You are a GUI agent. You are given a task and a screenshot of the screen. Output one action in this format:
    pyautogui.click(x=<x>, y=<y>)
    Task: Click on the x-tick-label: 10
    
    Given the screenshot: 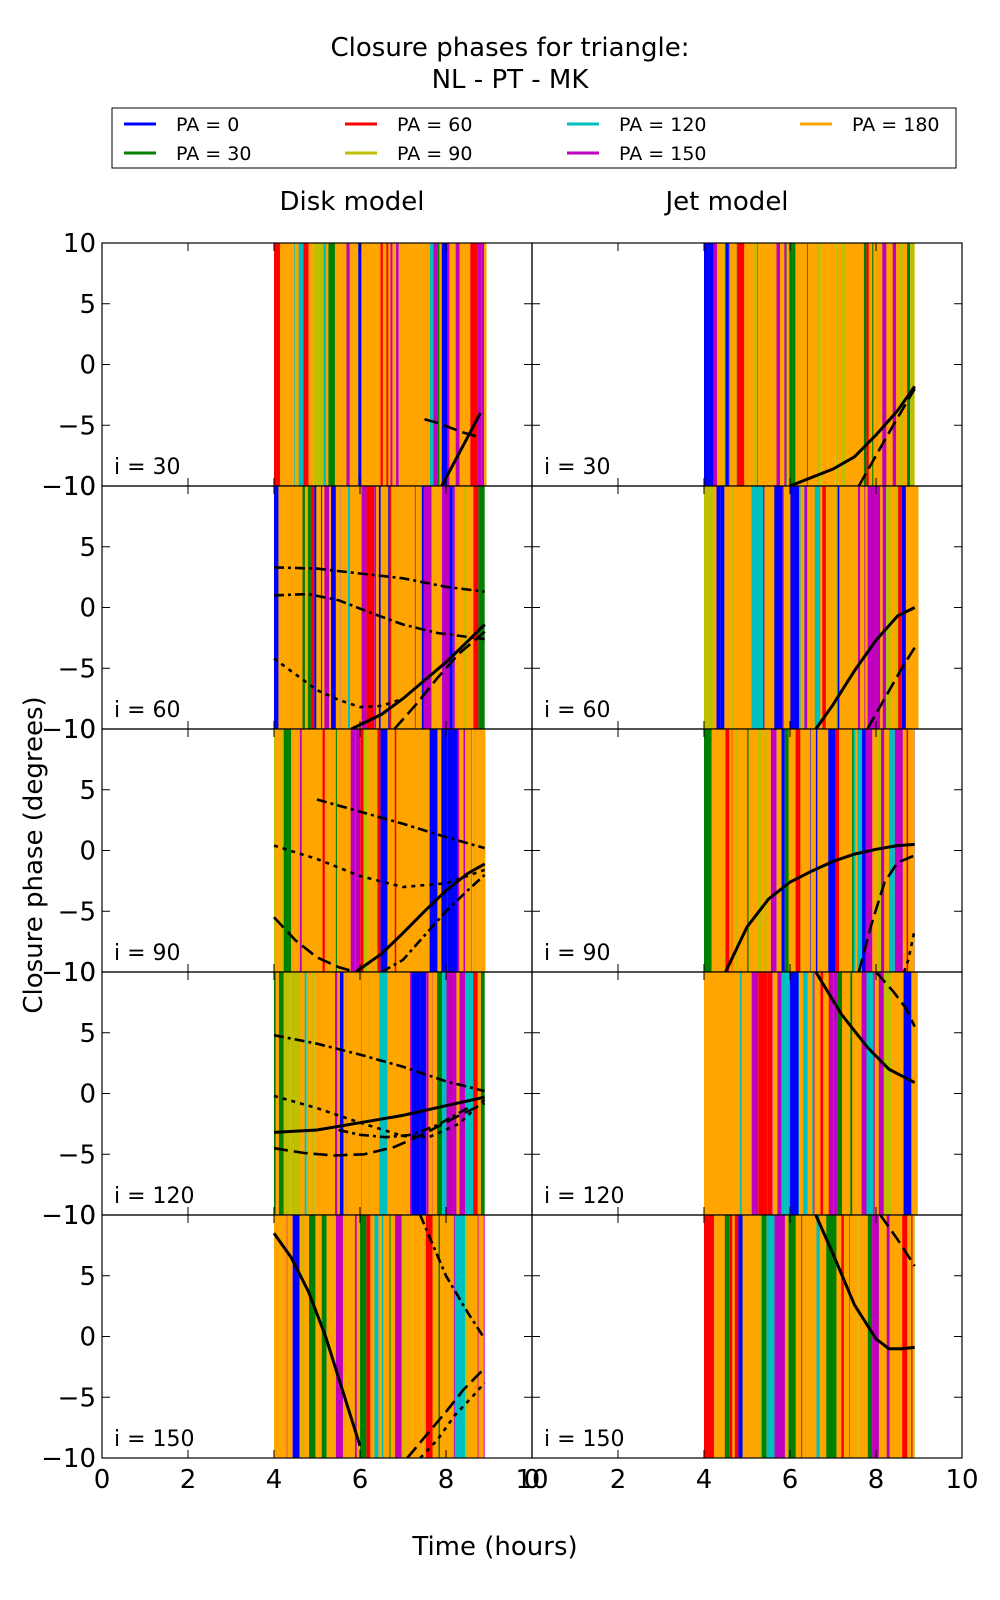 What is the action you would take?
    pyautogui.click(x=961, y=1480)
    